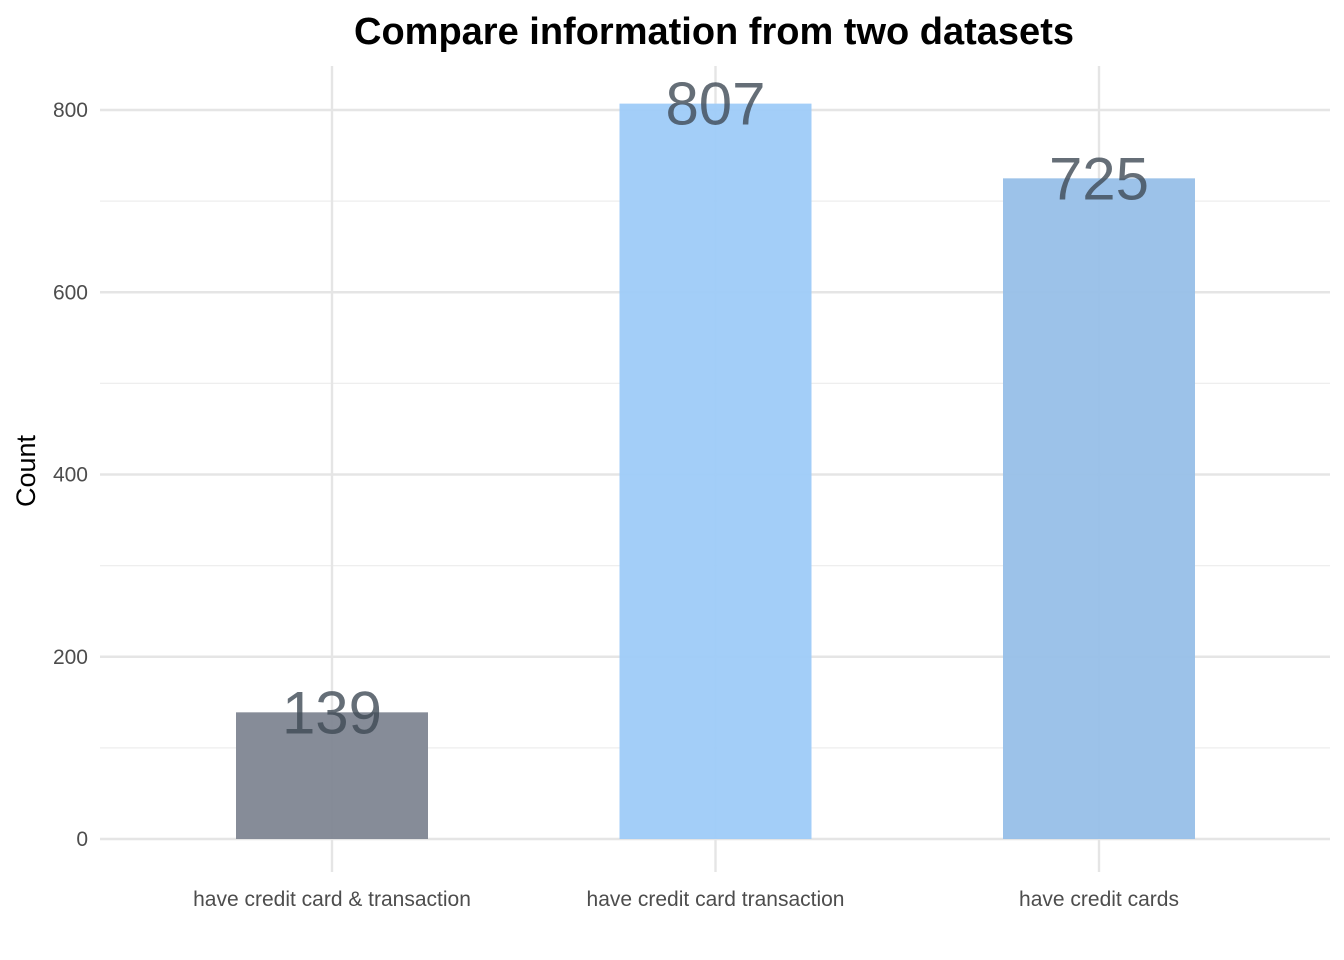 The image size is (1344, 960). Describe the element at coordinates (1099, 899) in the screenshot. I see `x-tick-label: have credit cards` at that location.